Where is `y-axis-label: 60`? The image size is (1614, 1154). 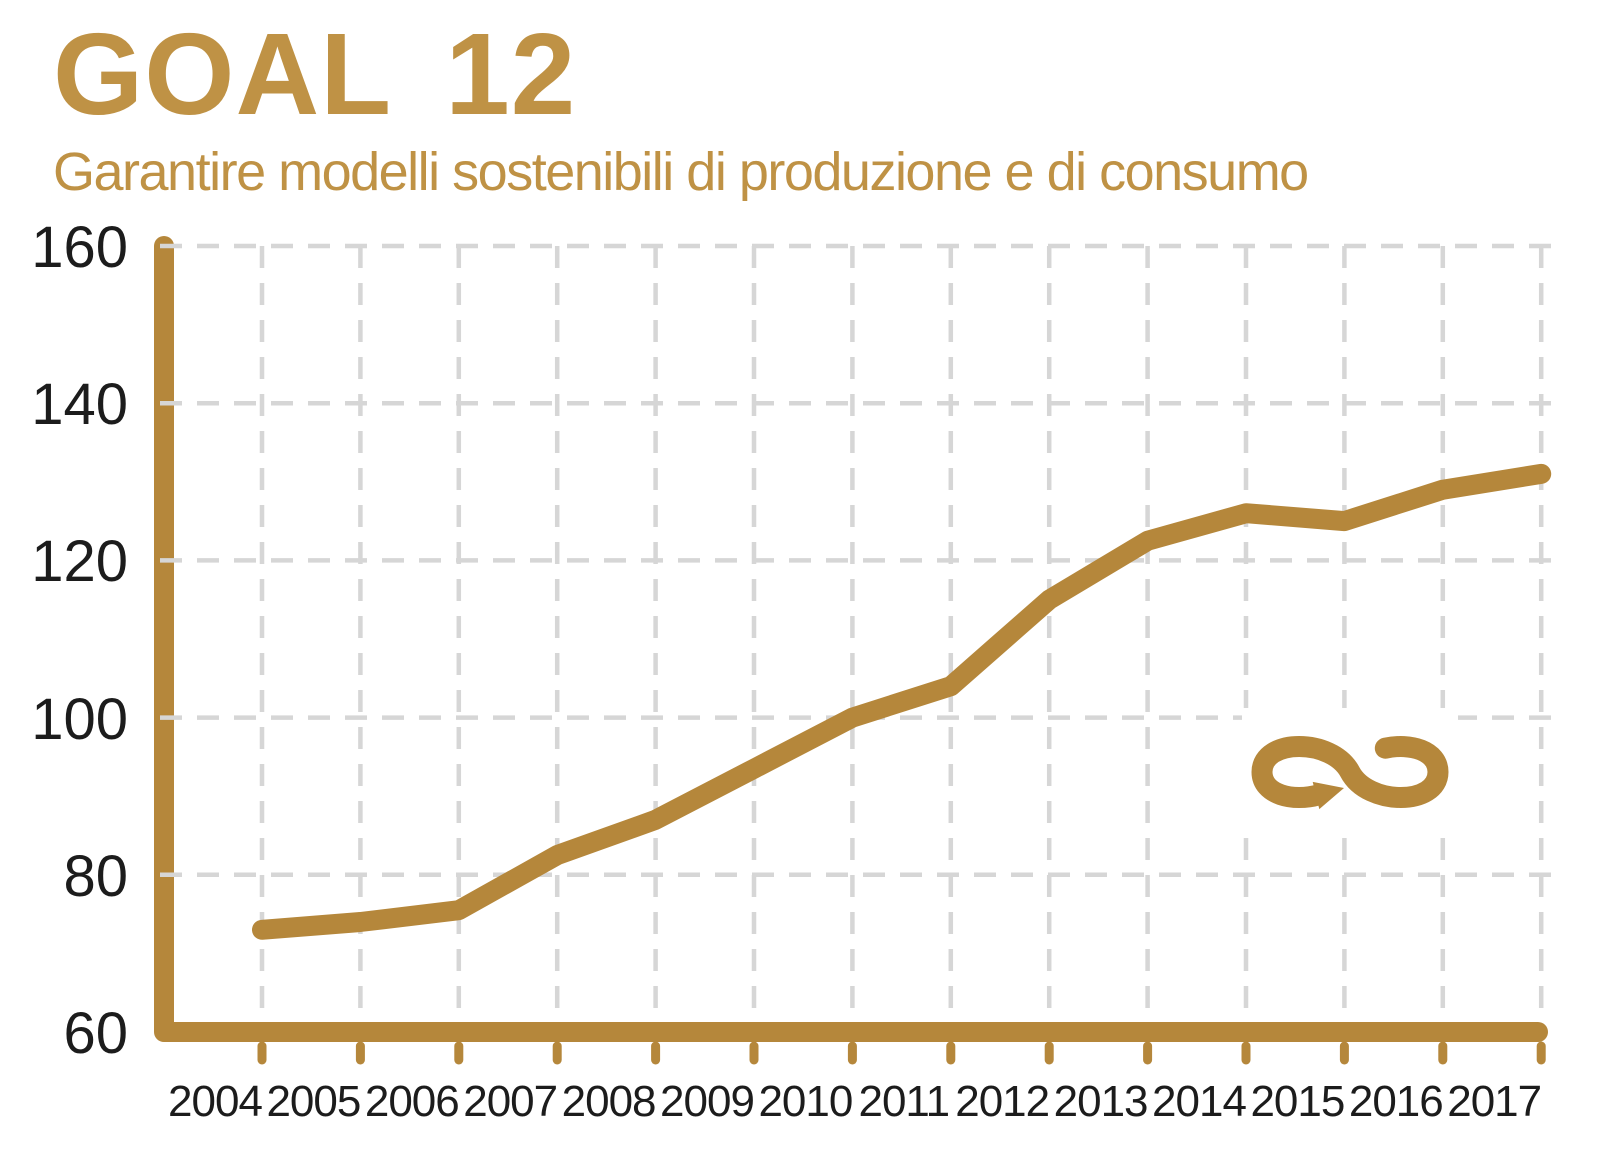
y-axis-label: 60 is located at coordinates (95, 1033).